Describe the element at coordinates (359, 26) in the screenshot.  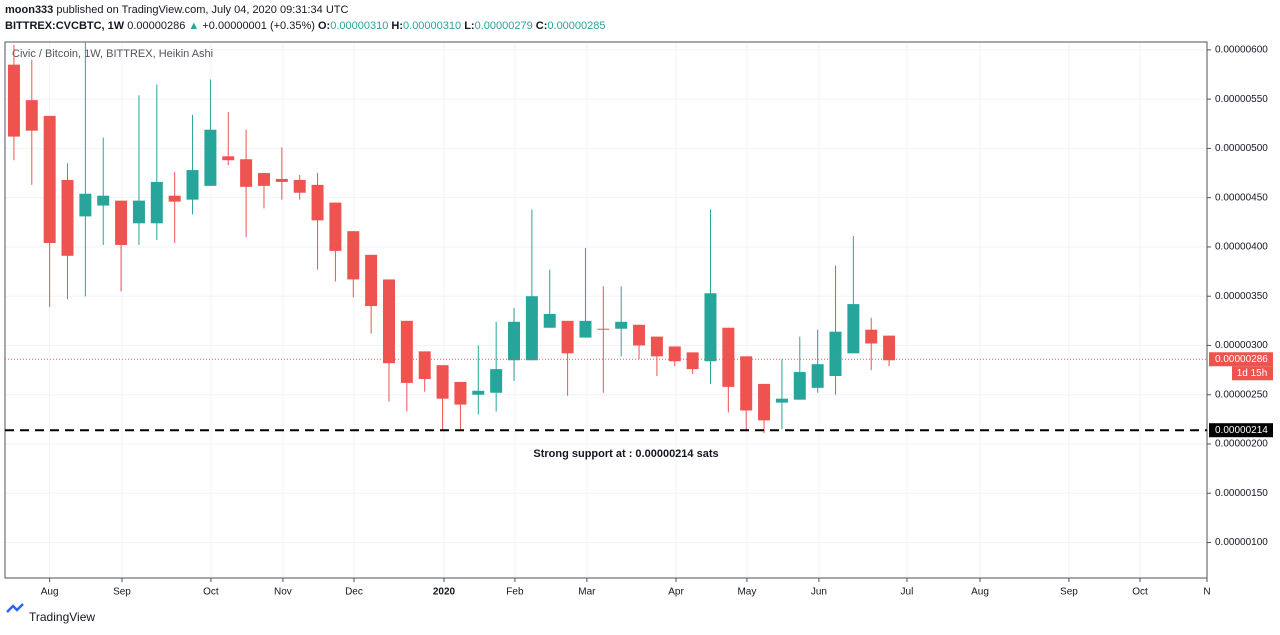
I see `o: 0.00000310` at that location.